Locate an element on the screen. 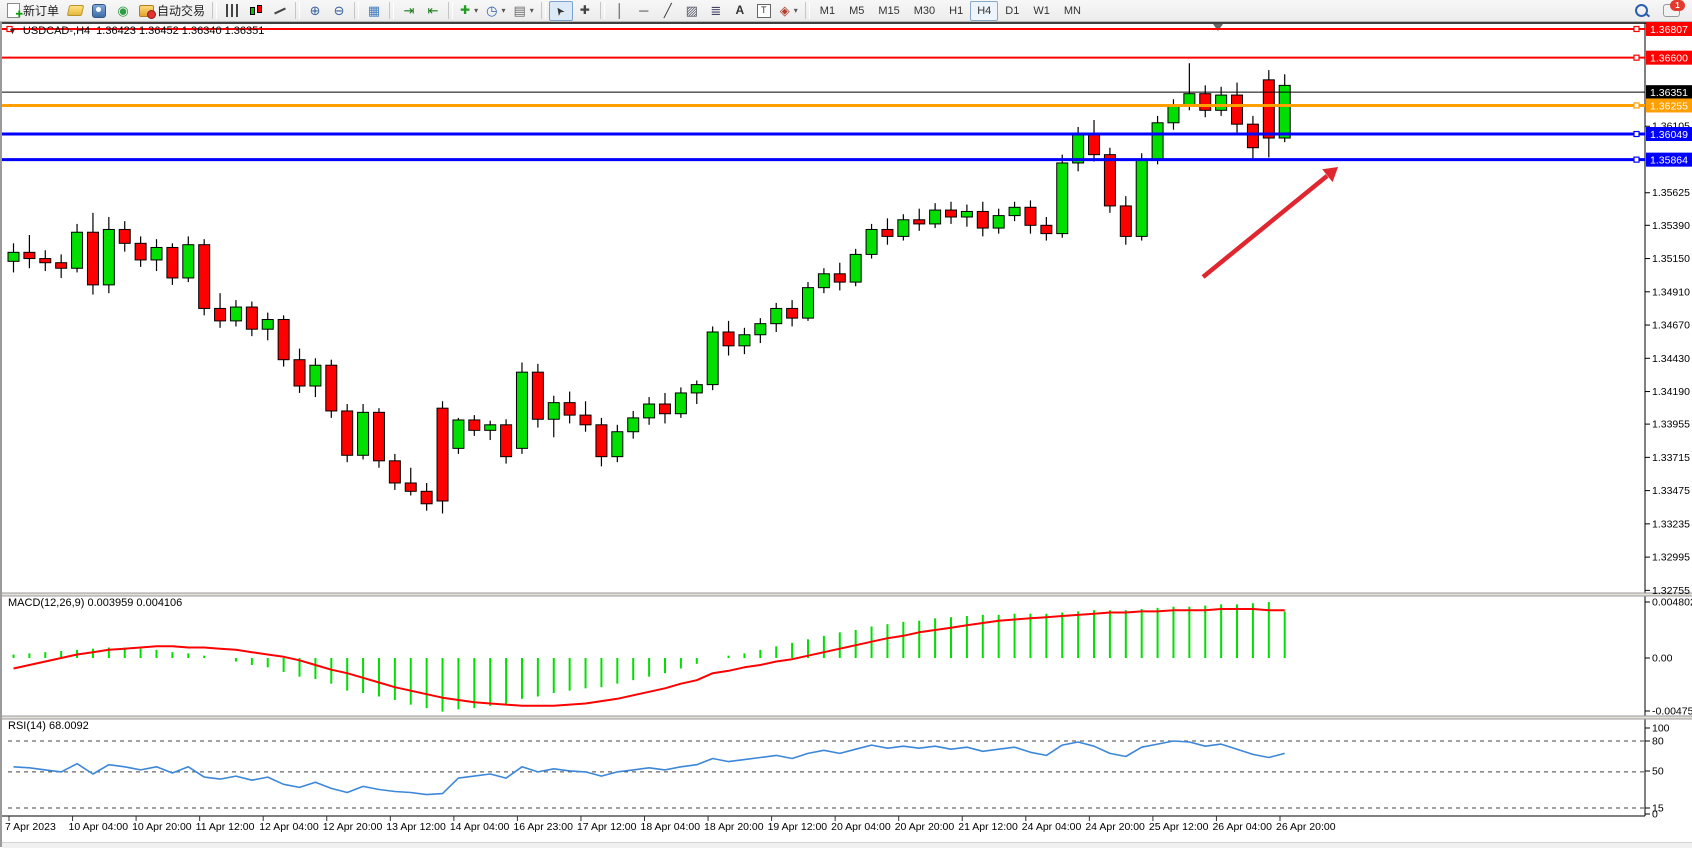 This screenshot has width=1692, height=848. indicators-button: ✚ ▾ is located at coordinates (469, 11).